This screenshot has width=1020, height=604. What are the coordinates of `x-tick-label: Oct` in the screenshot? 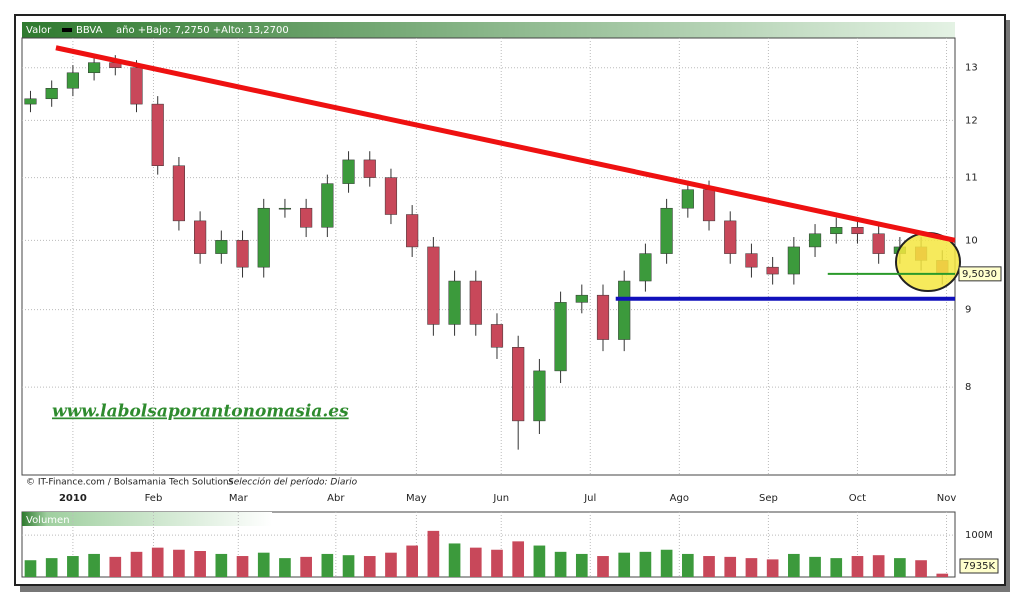 It's located at (857, 498).